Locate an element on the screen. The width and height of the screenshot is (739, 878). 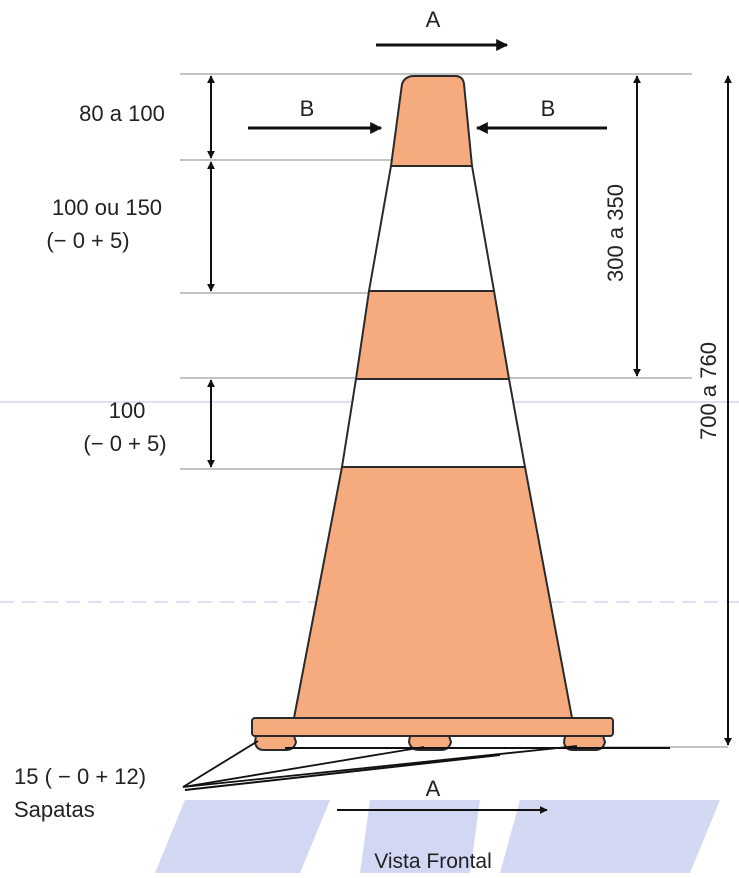
dim-label-white-2-line2: (− 0 + 5) is located at coordinates (124, 443).